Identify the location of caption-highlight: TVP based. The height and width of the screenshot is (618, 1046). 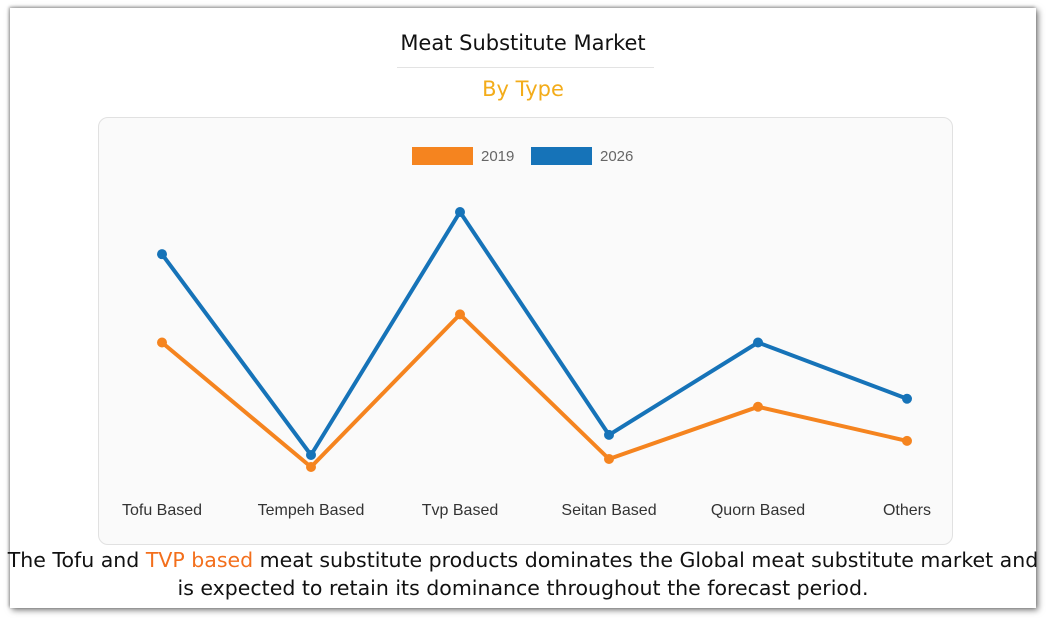
(199, 560).